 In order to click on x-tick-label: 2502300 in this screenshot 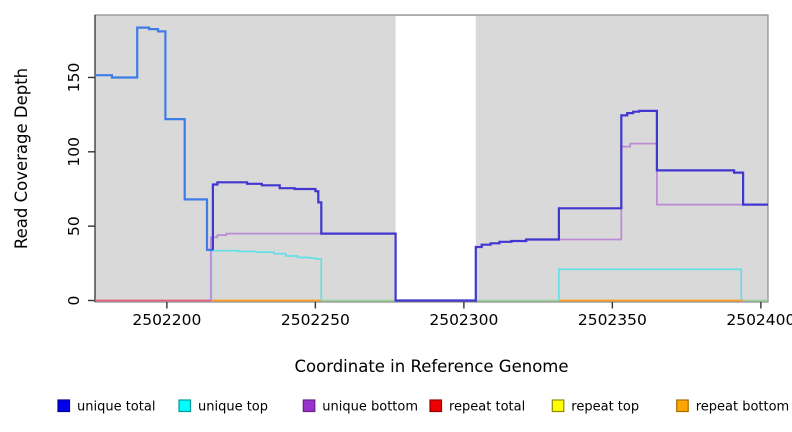, I will do `click(463, 320)`.